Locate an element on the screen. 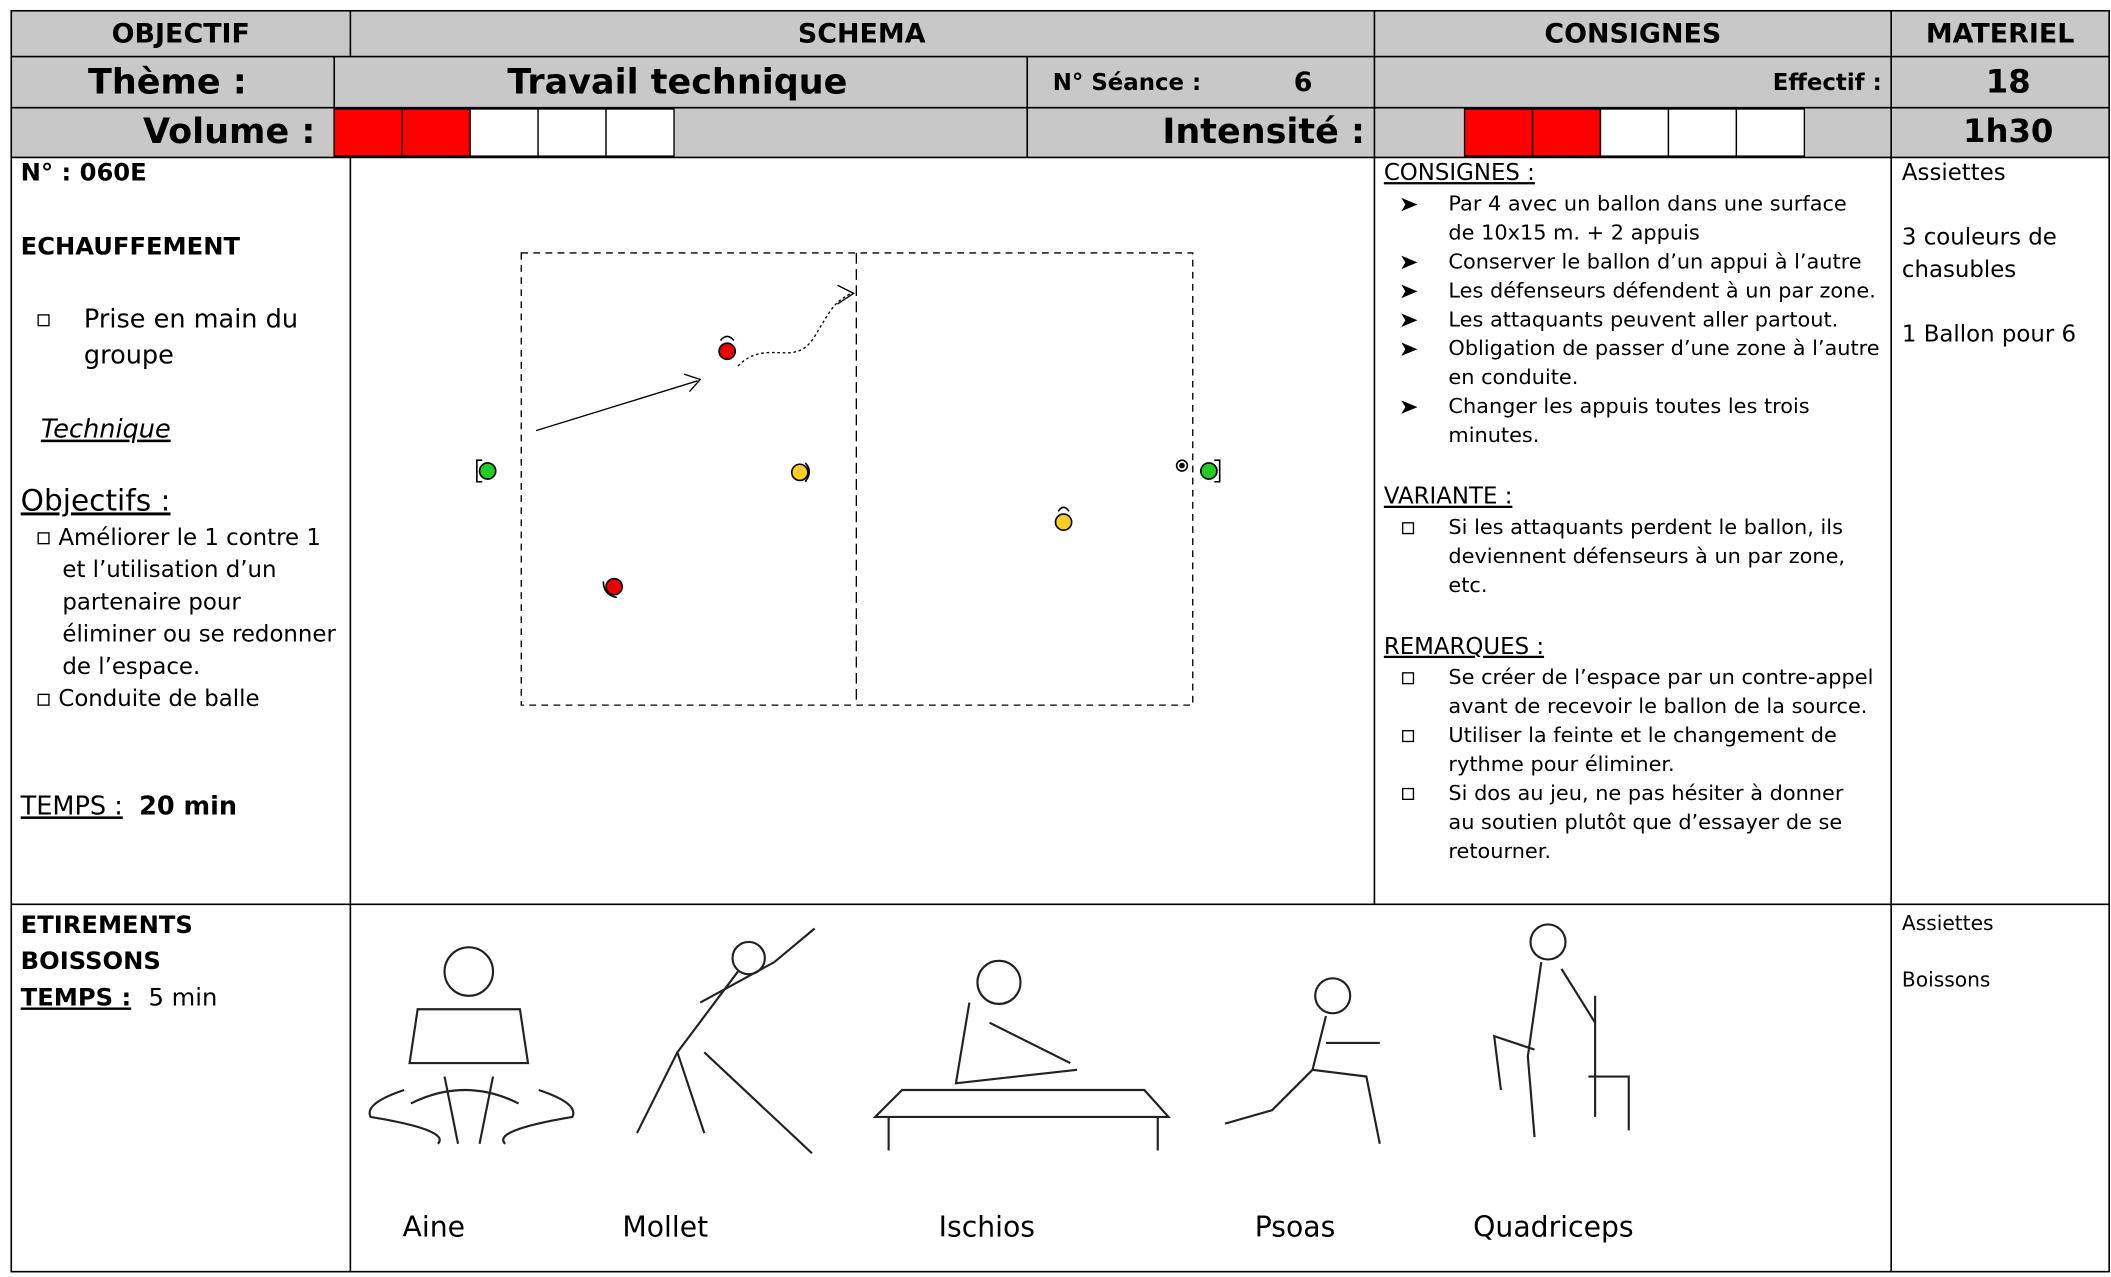  instruction: Si les attaquants perdent le ballon, ils is located at coordinates (1645, 527).